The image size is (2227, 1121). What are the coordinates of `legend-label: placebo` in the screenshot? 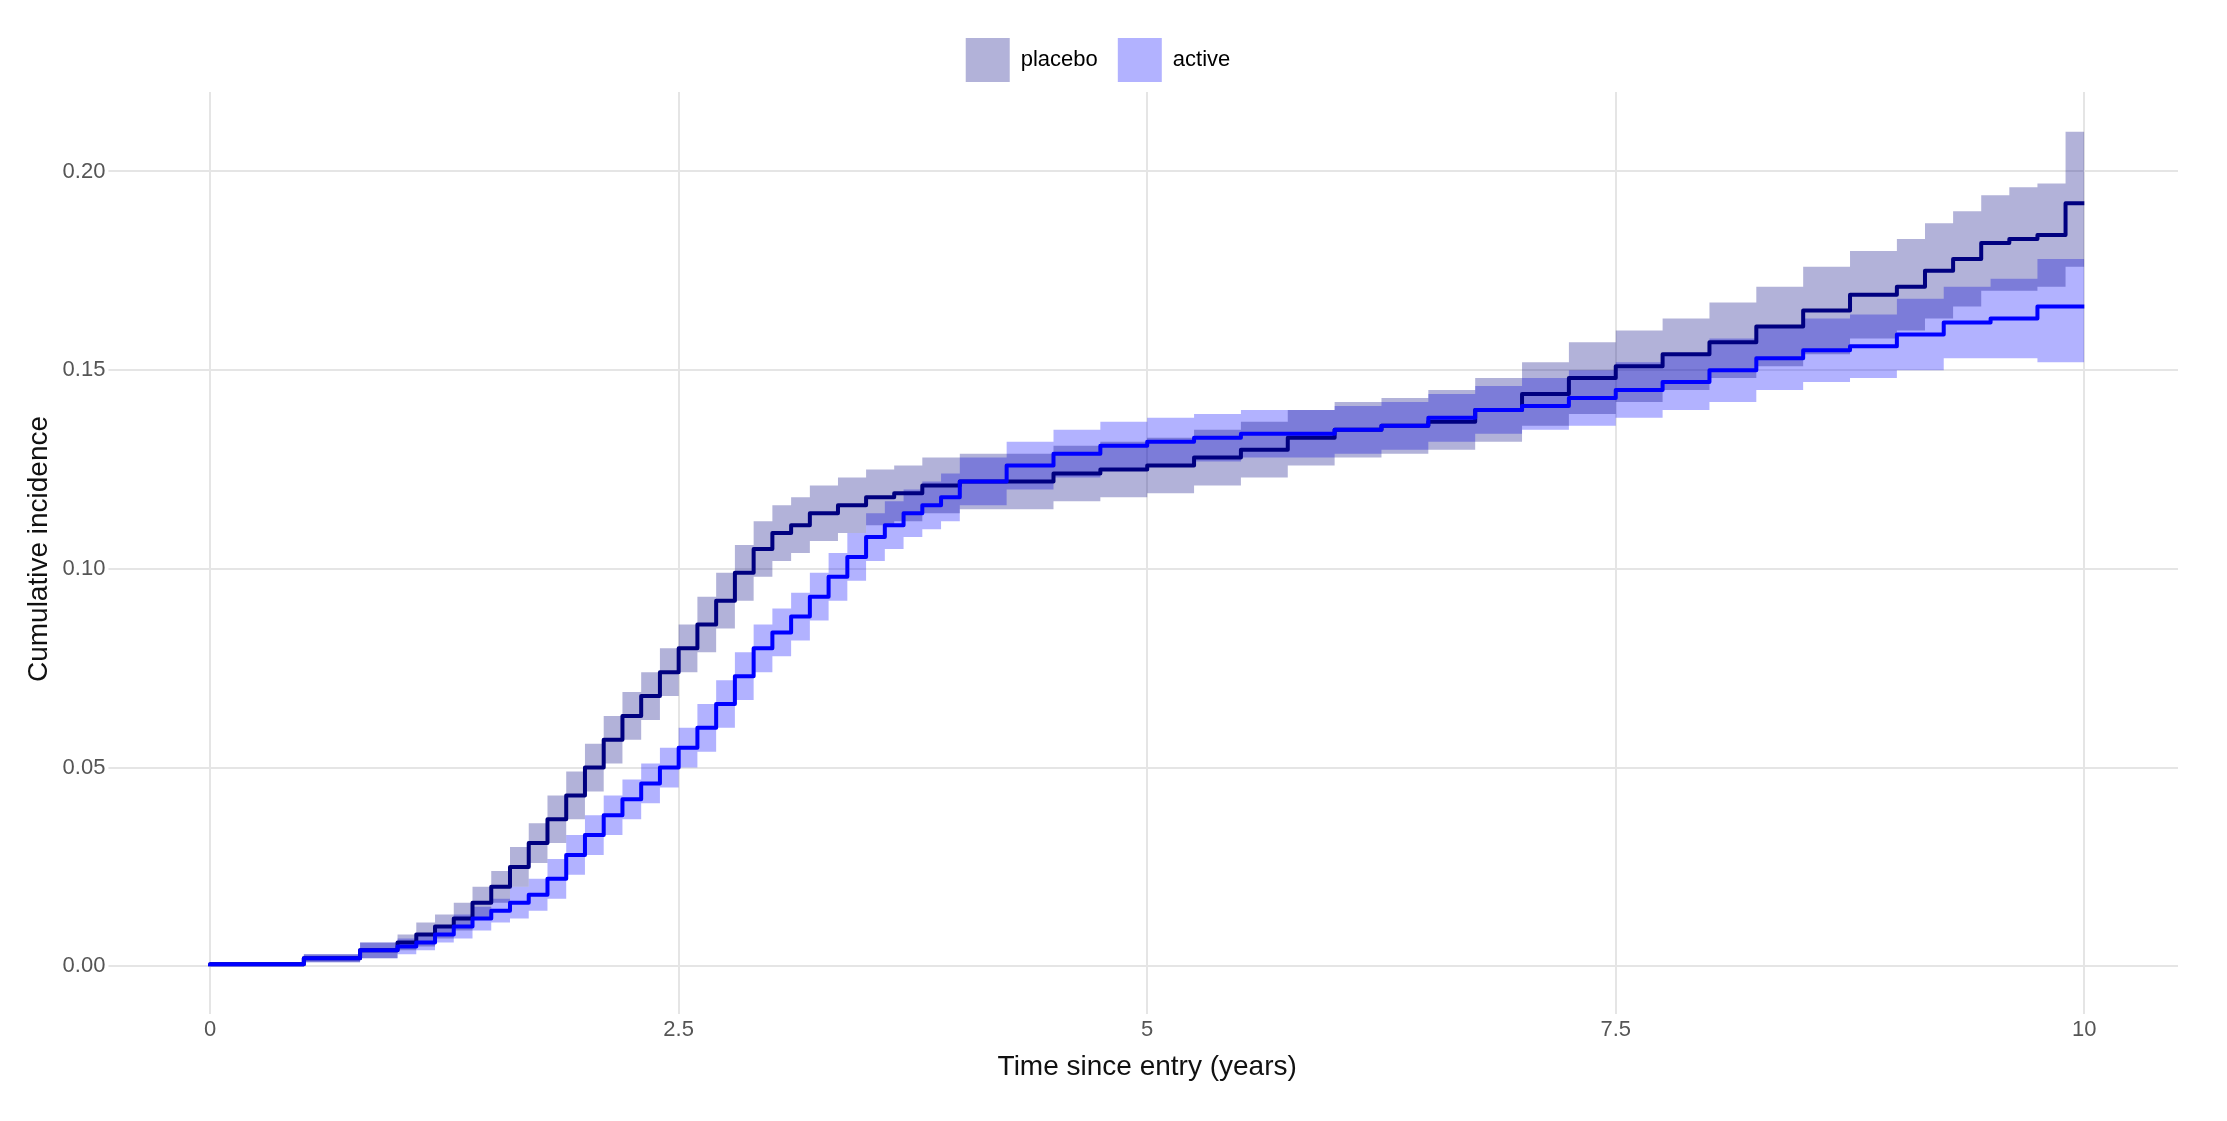 It's located at (1059, 59).